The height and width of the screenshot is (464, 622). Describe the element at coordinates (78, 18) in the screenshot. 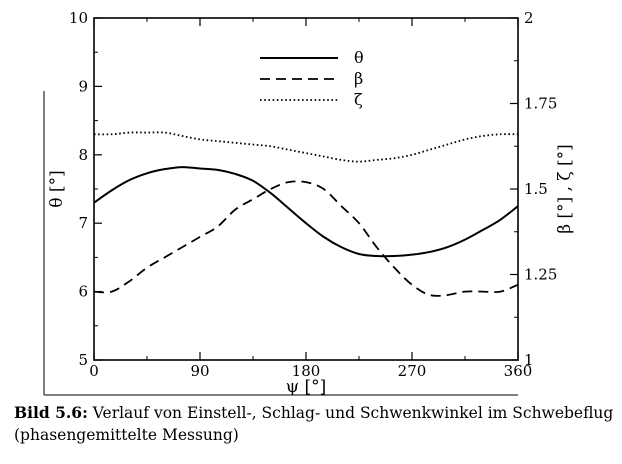

I see `left-tick-label: 10` at that location.